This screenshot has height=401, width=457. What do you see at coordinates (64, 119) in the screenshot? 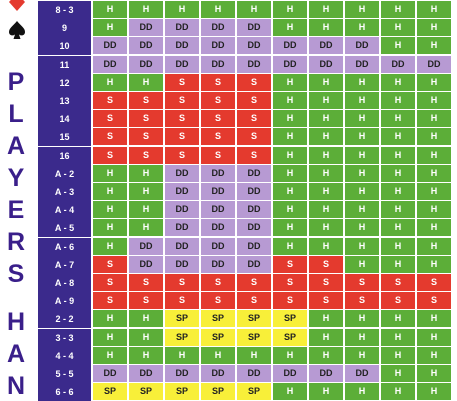
I see `row-header: 14` at bounding box center [64, 119].